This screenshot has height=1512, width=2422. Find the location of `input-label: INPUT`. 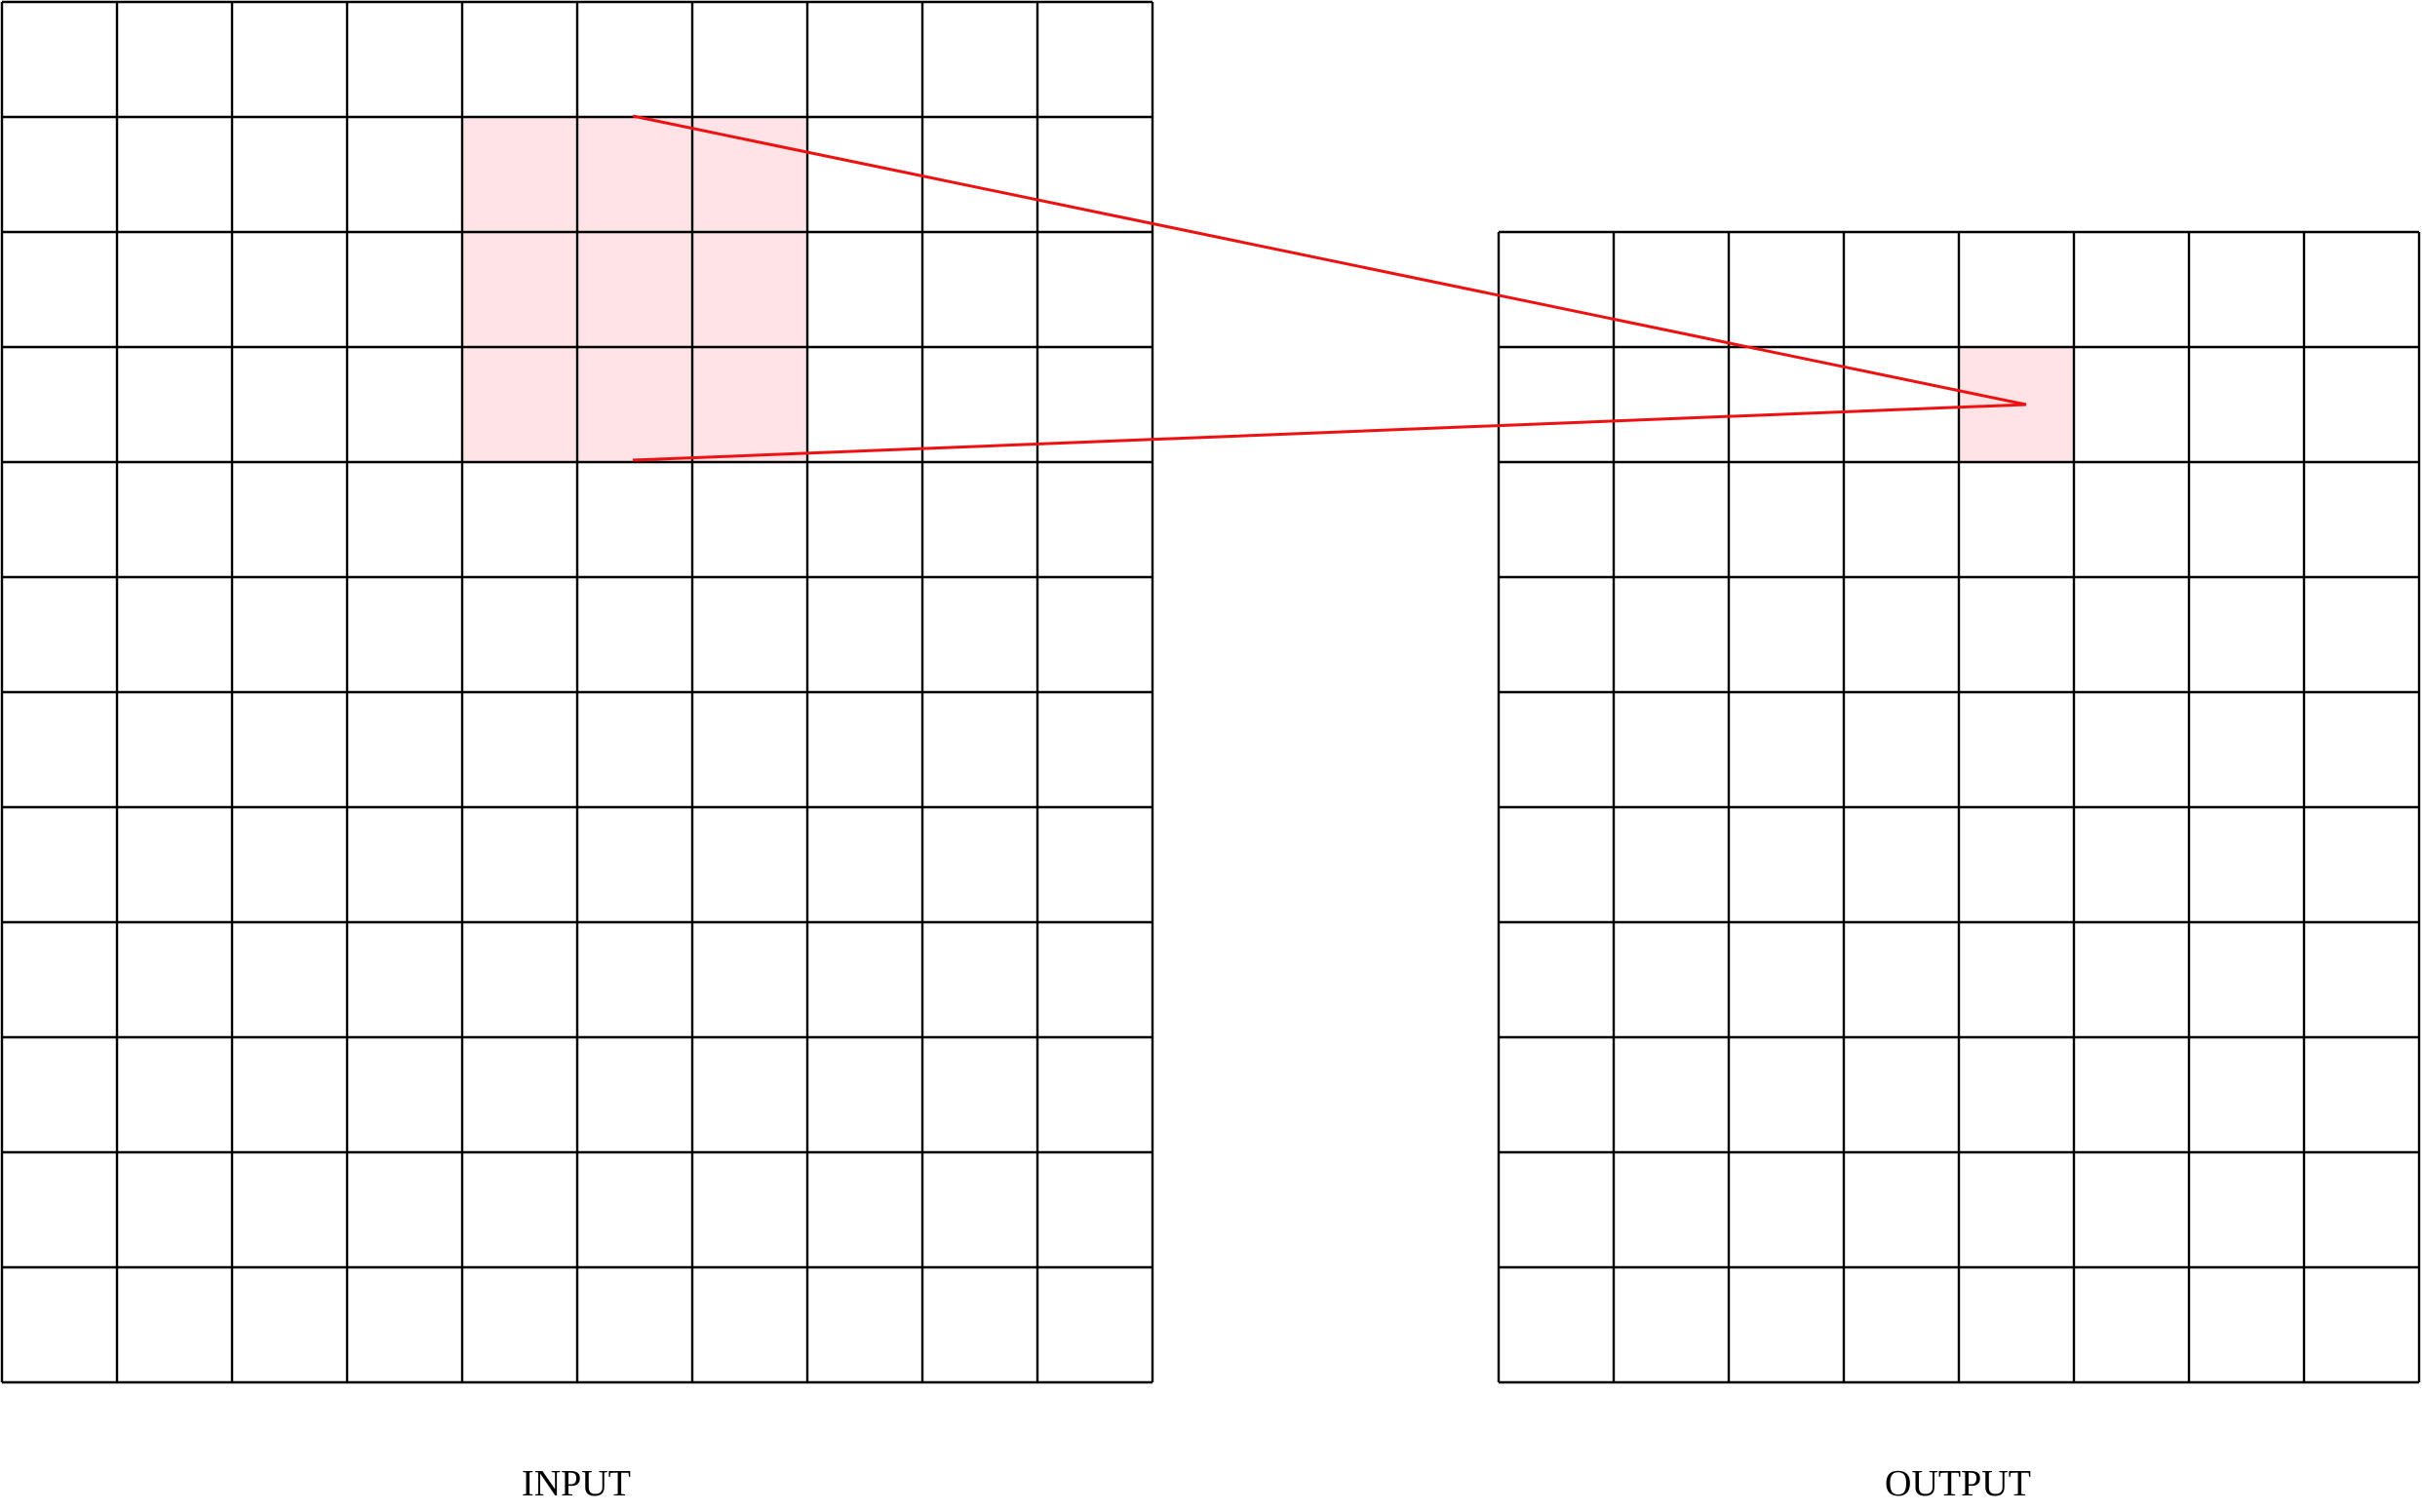

input-label: INPUT is located at coordinates (576, 1483).